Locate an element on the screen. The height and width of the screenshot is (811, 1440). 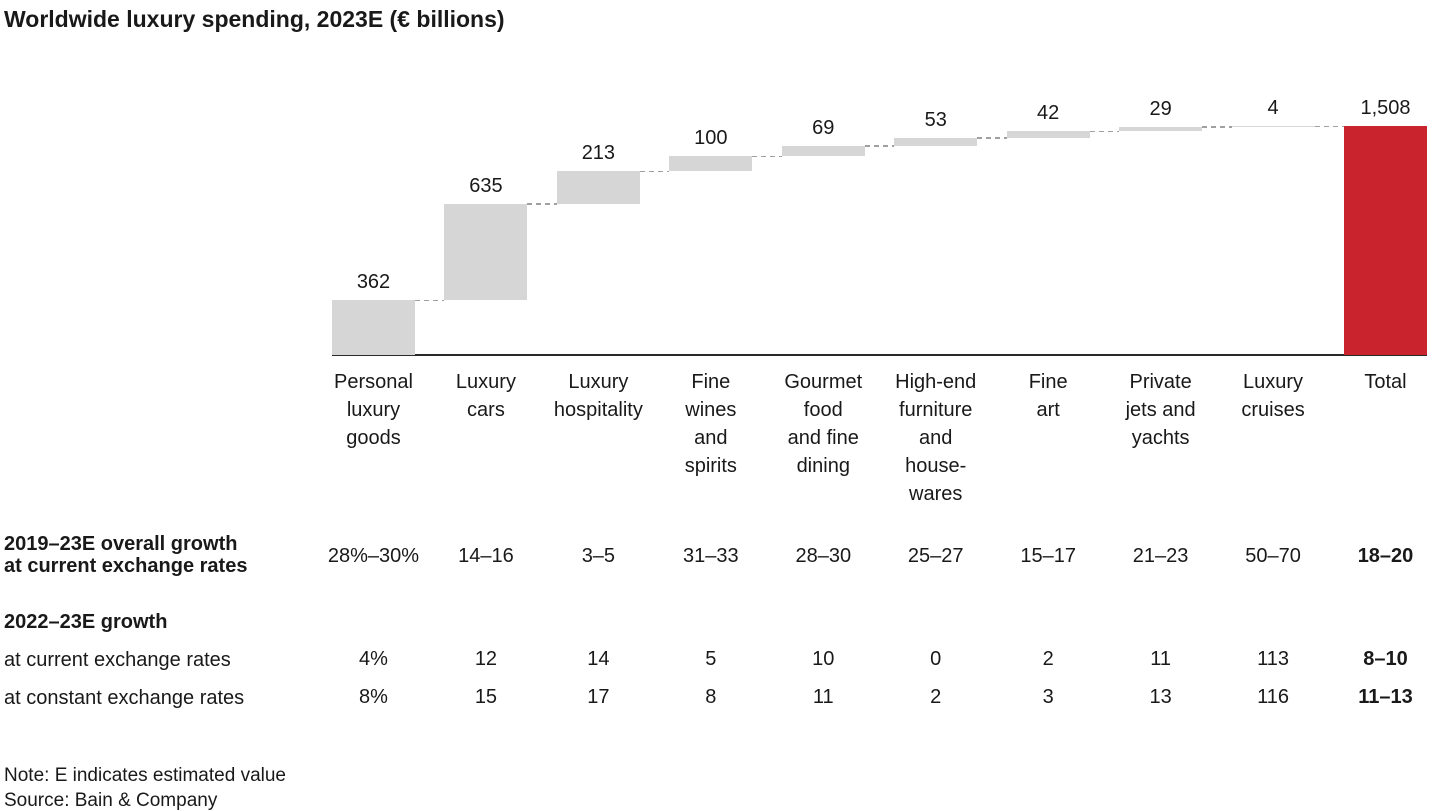
table-cell: 17 is located at coordinates (598, 697).